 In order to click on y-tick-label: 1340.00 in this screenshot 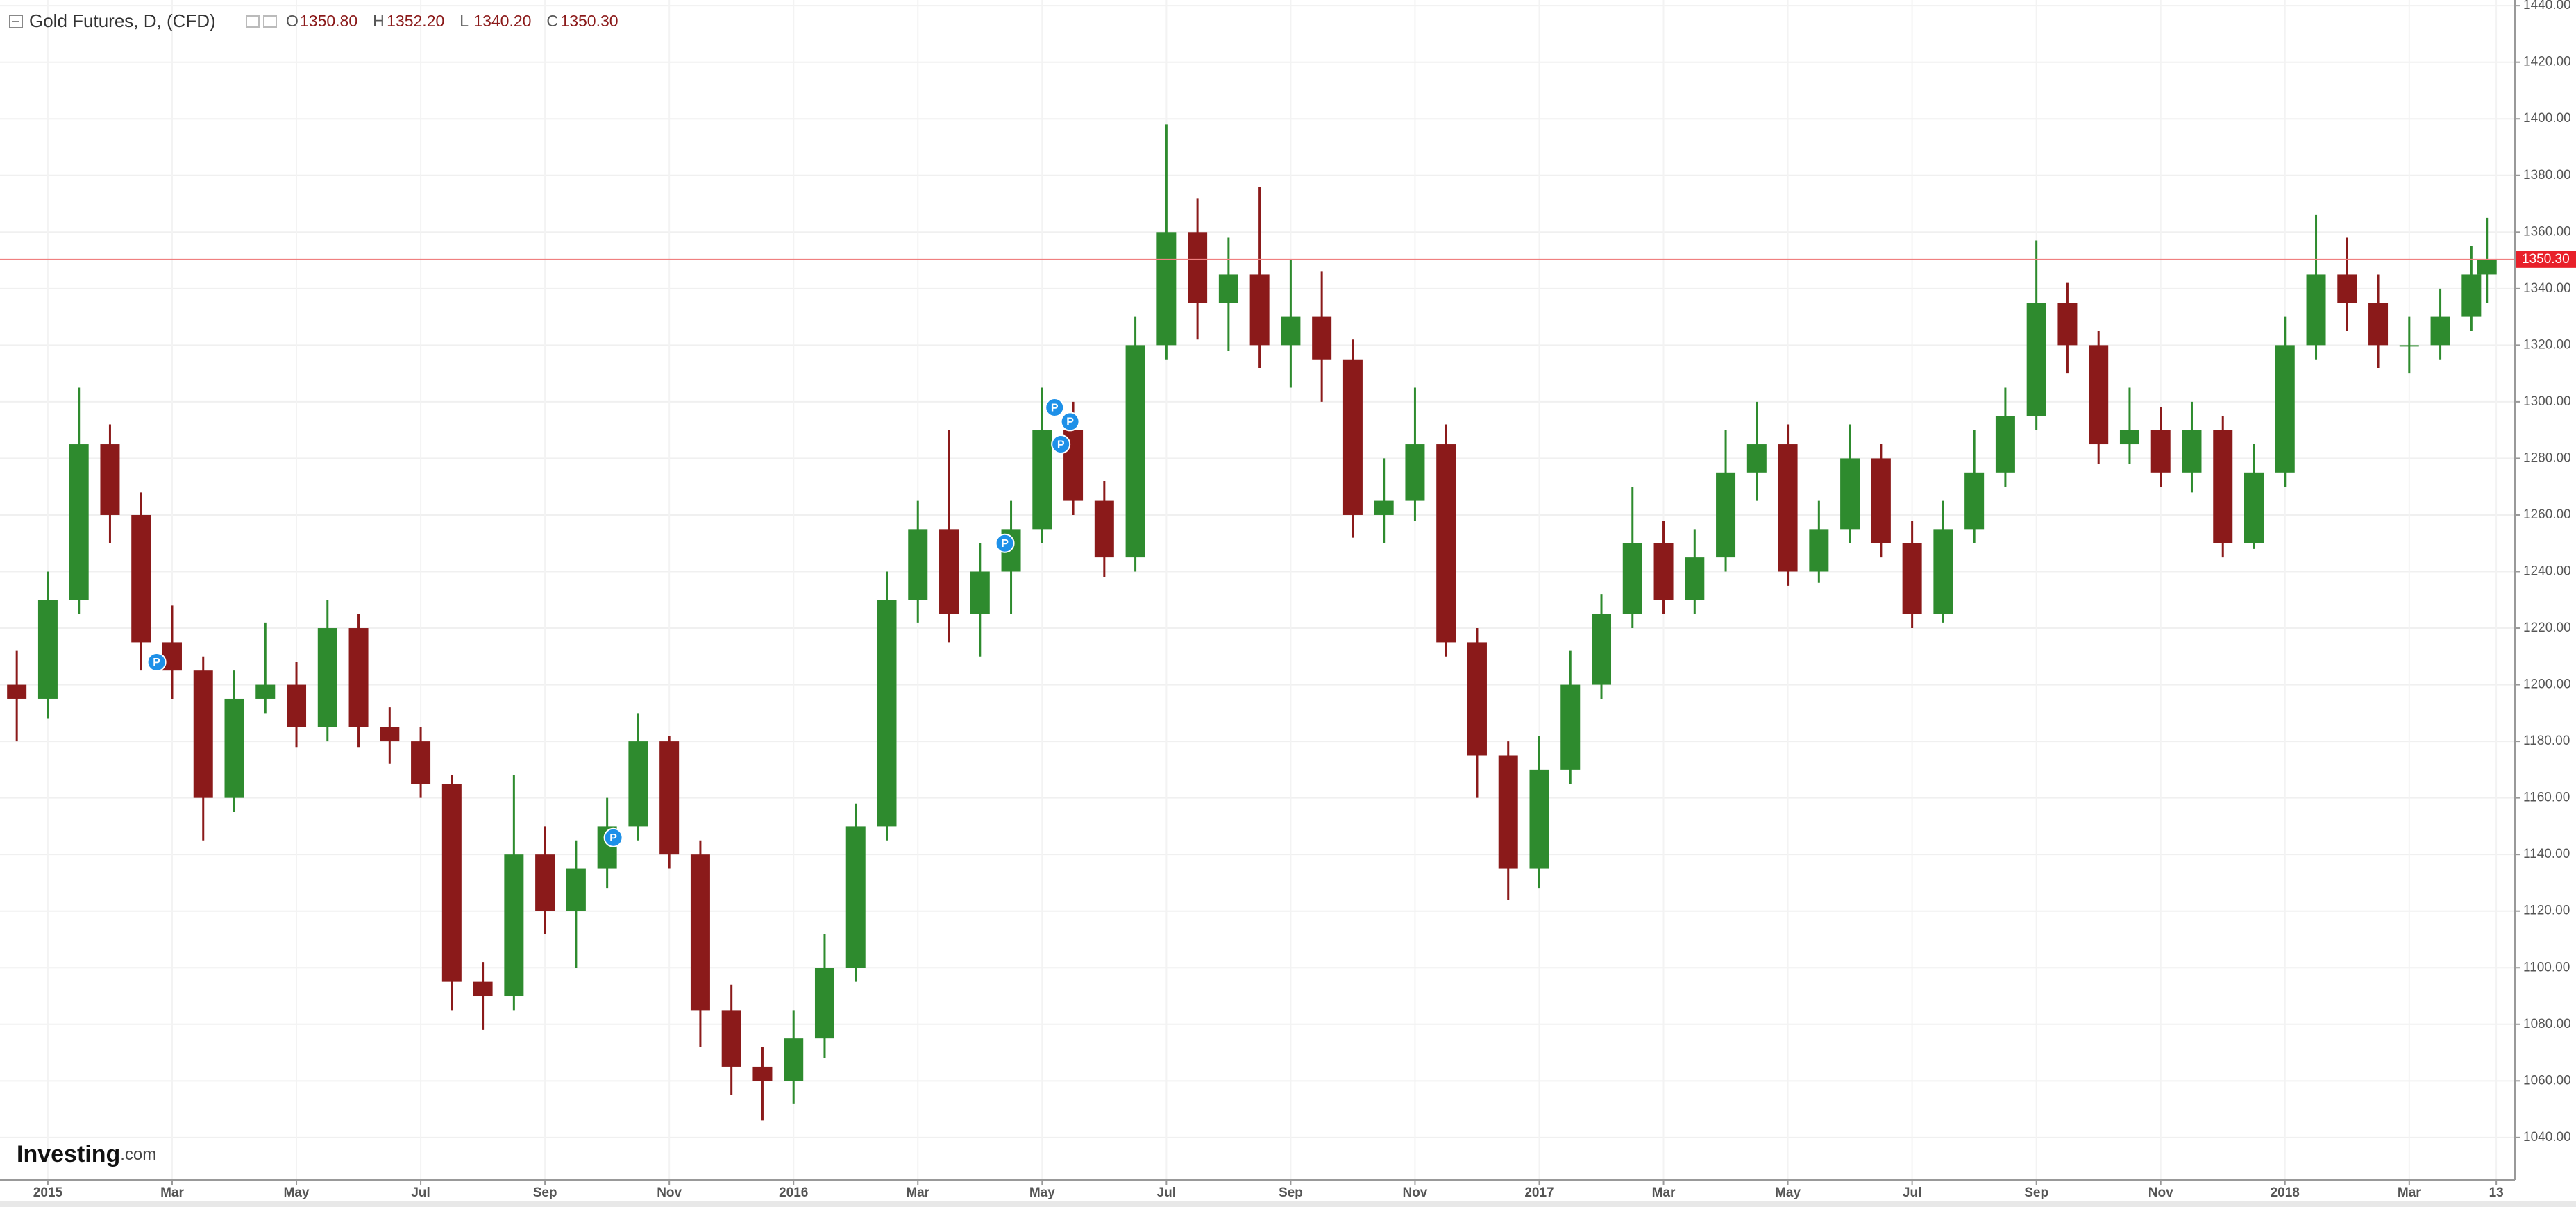, I will do `click(2547, 288)`.